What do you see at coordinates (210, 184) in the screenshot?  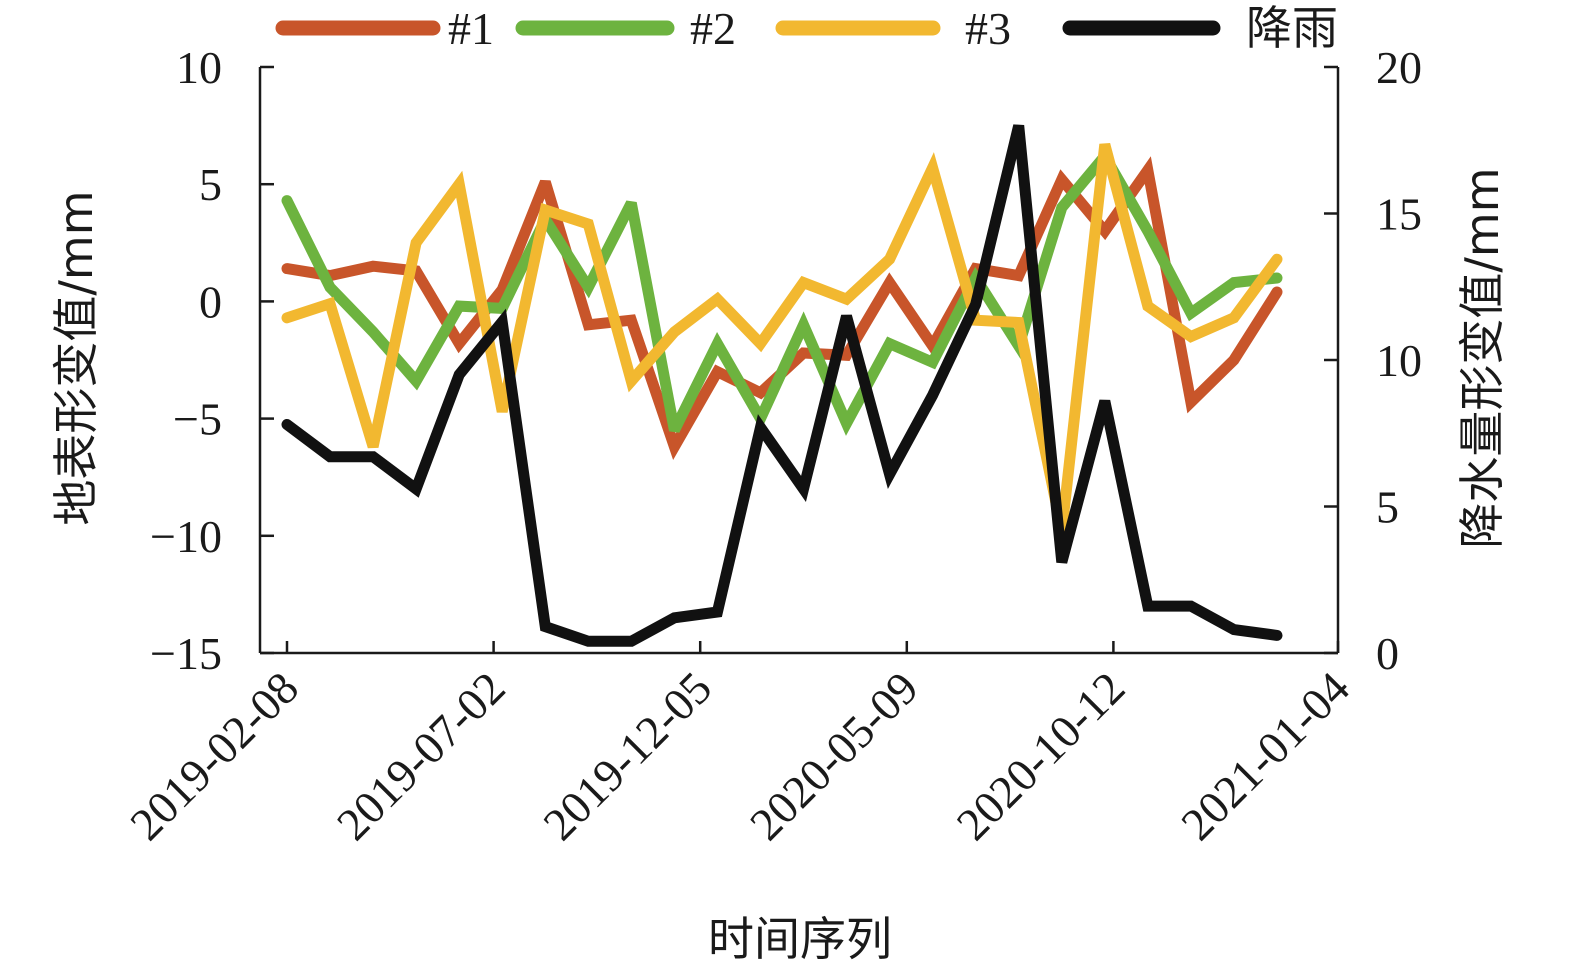 I see `left-y-tick-label: 5` at bounding box center [210, 184].